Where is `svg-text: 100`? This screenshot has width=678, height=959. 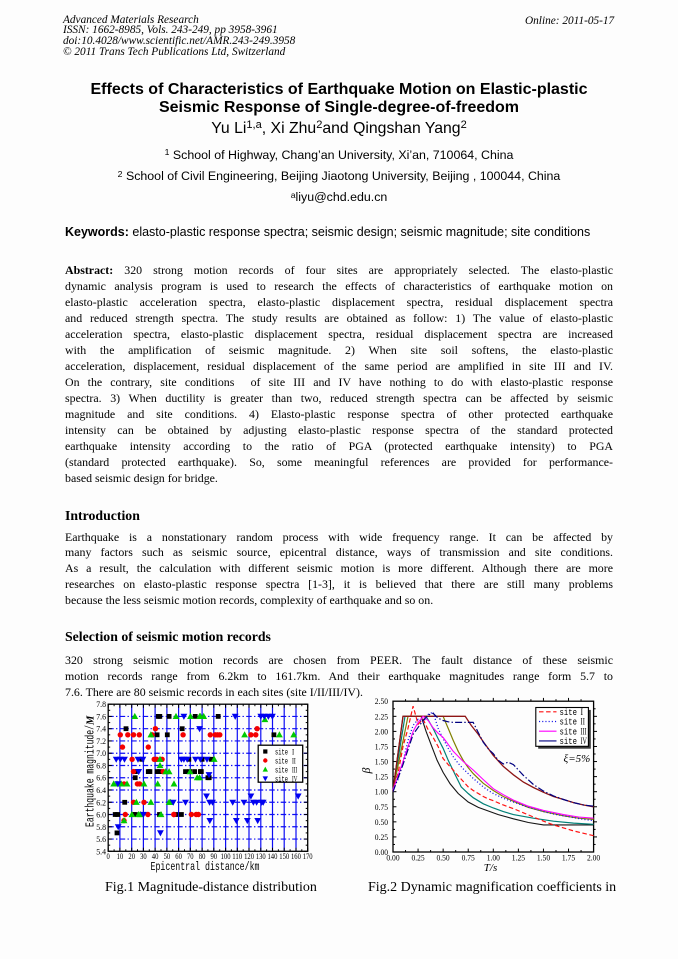
svg-text: 100 is located at coordinates (226, 856).